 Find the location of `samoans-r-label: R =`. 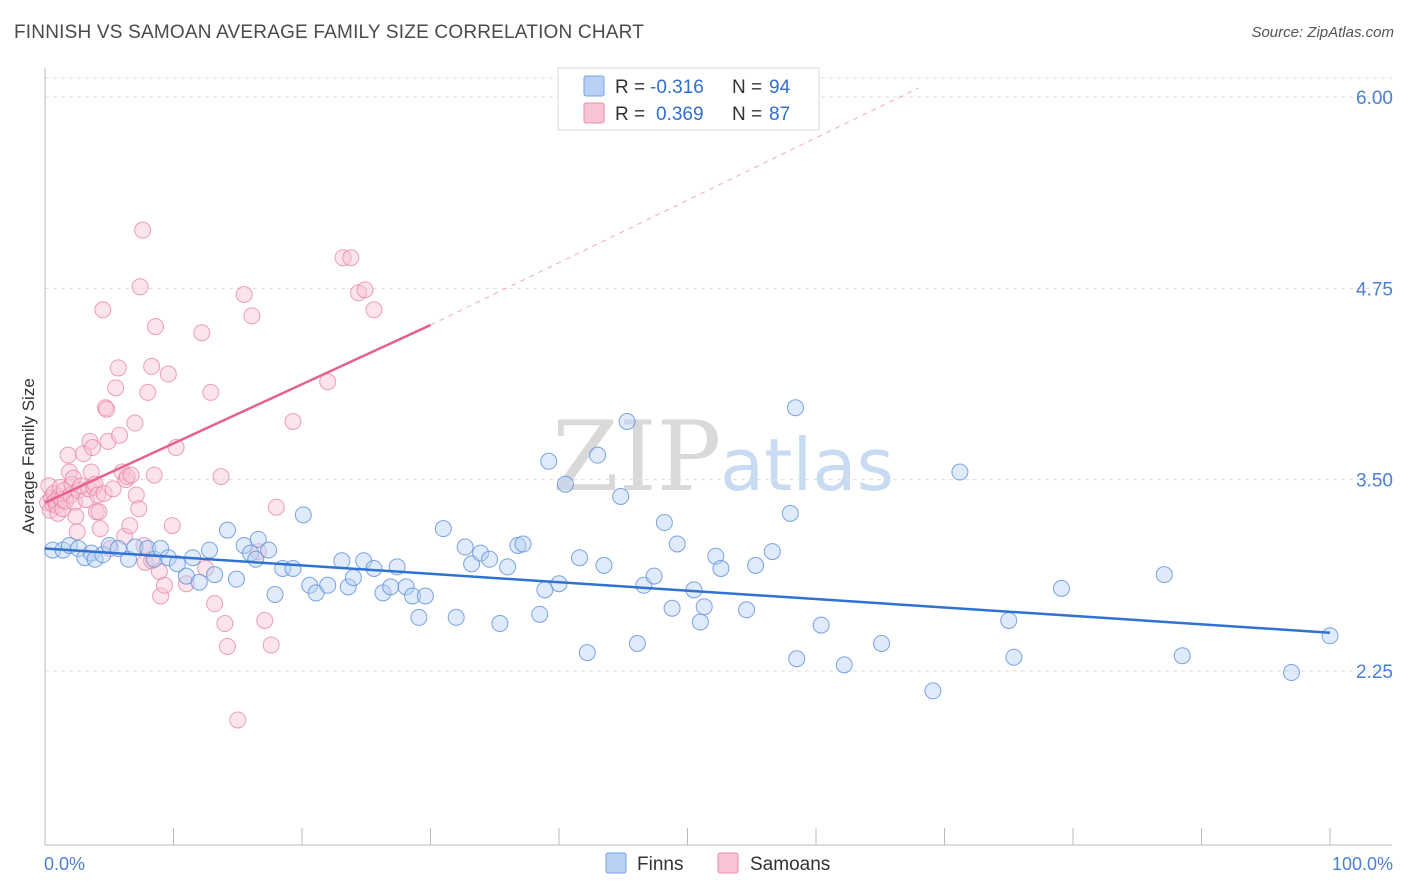

samoans-r-label: R = is located at coordinates (630, 114).